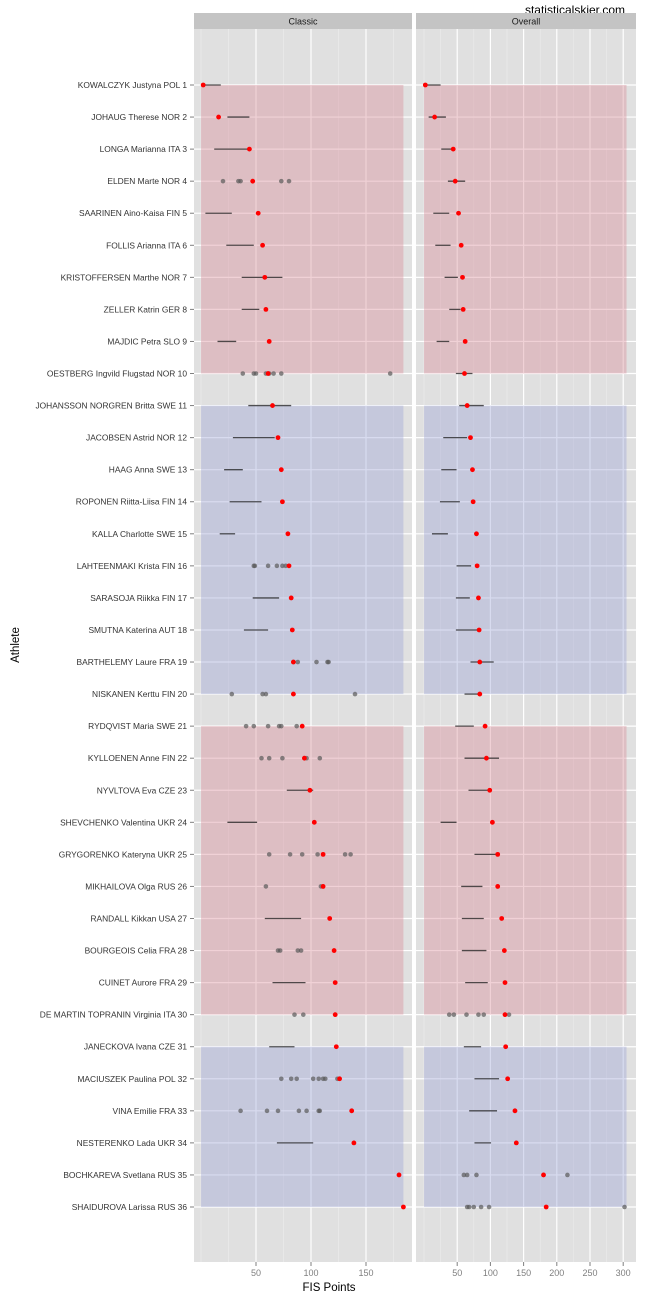  I want to click on facet-strip-label: Classic, so click(303, 22).